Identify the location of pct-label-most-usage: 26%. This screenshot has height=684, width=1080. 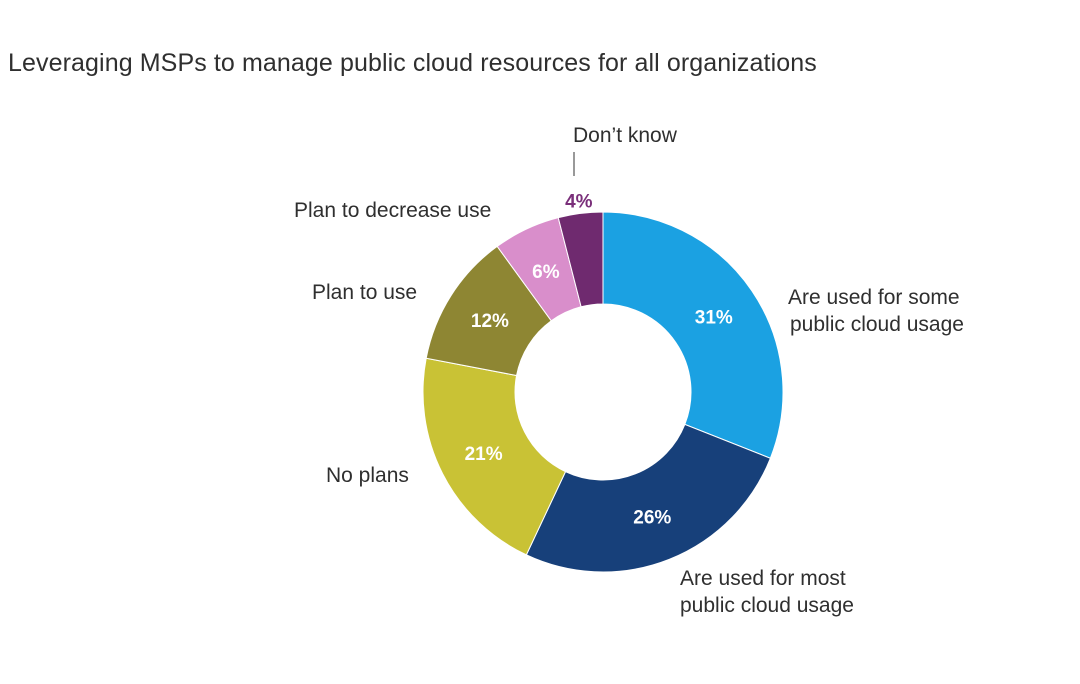
(652, 518).